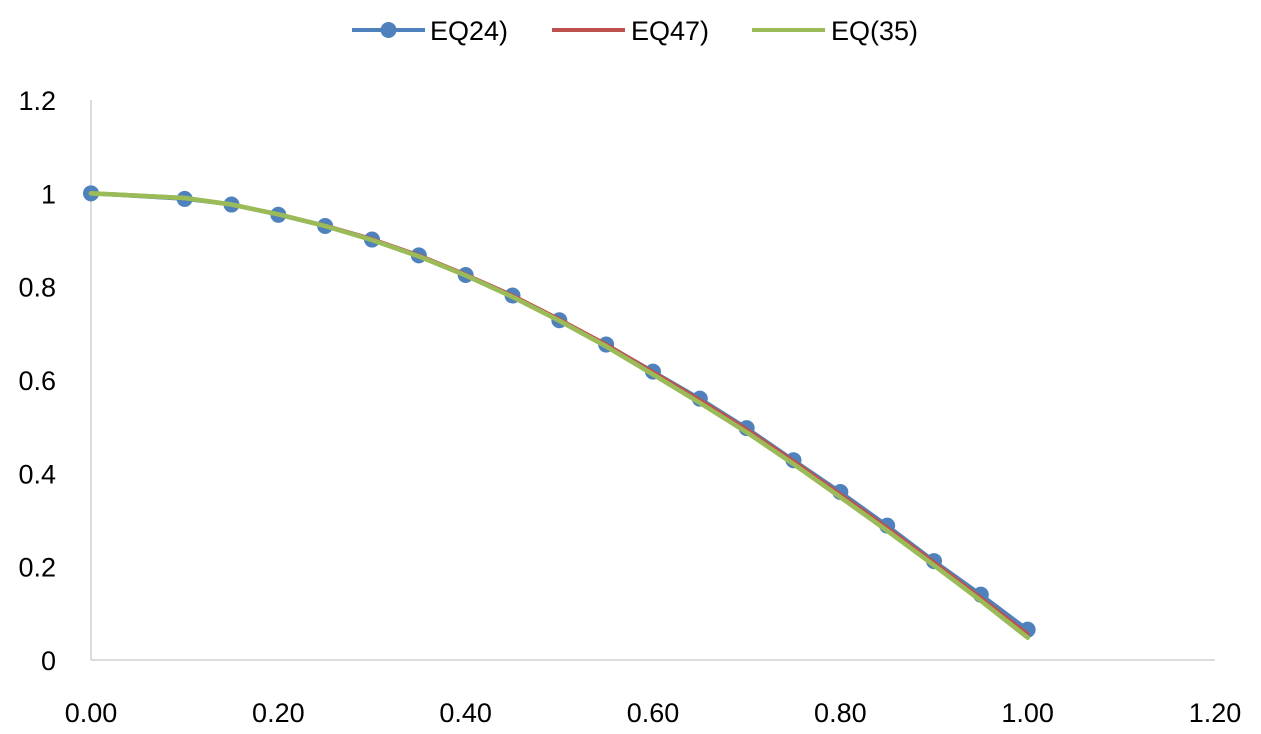 The height and width of the screenshot is (734, 1261). Describe the element at coordinates (91, 713) in the screenshot. I see `x-tick-label: 0.00` at that location.